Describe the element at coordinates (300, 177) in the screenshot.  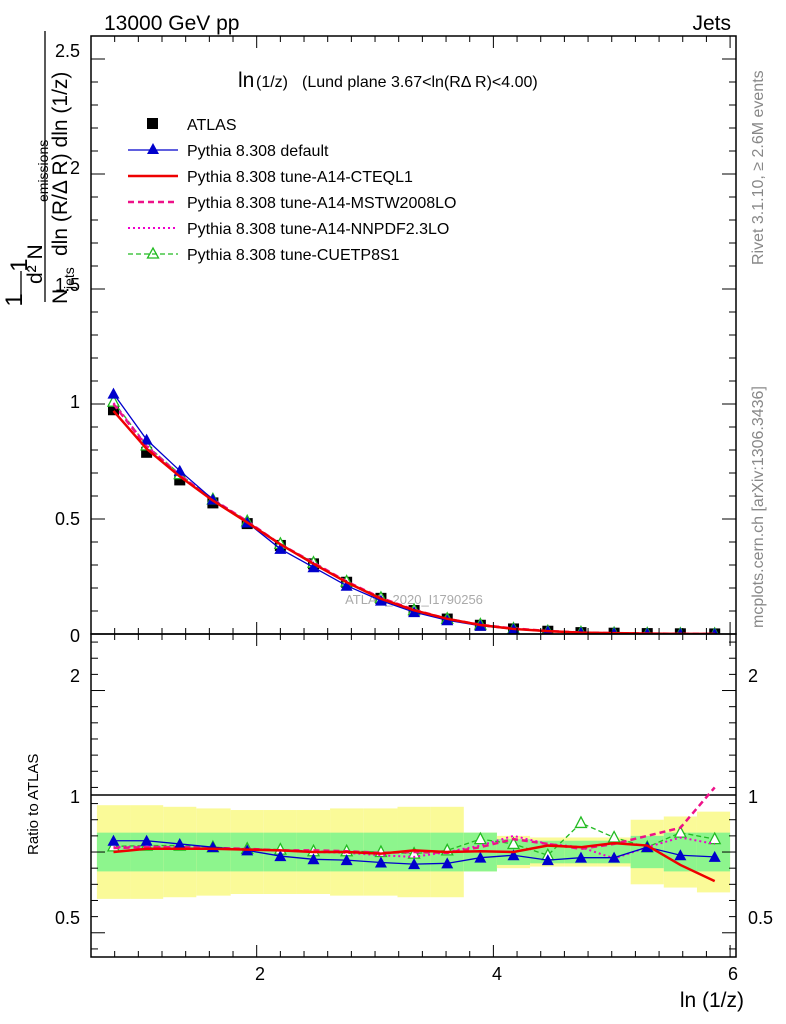
I see `legend-label-cteql1: Pythia 8.308 tune-A14-CTEQL1` at that location.